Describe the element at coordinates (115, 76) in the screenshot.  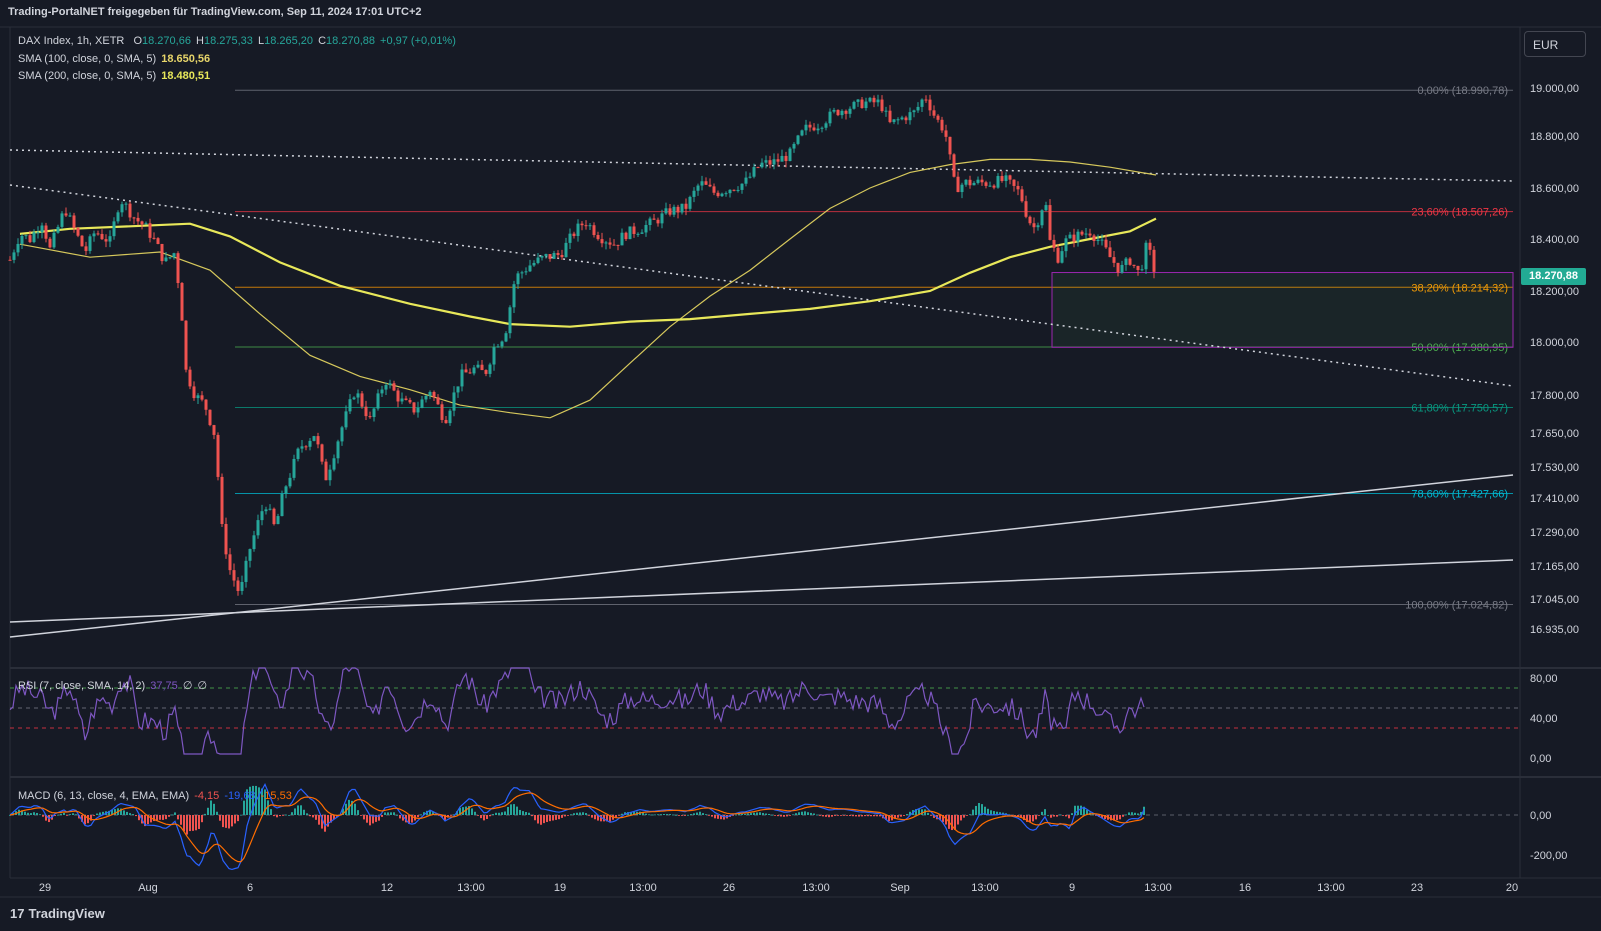
I see `sma200-legend: SMA (200, close, 0, SMA, 5) 18.480,51` at that location.